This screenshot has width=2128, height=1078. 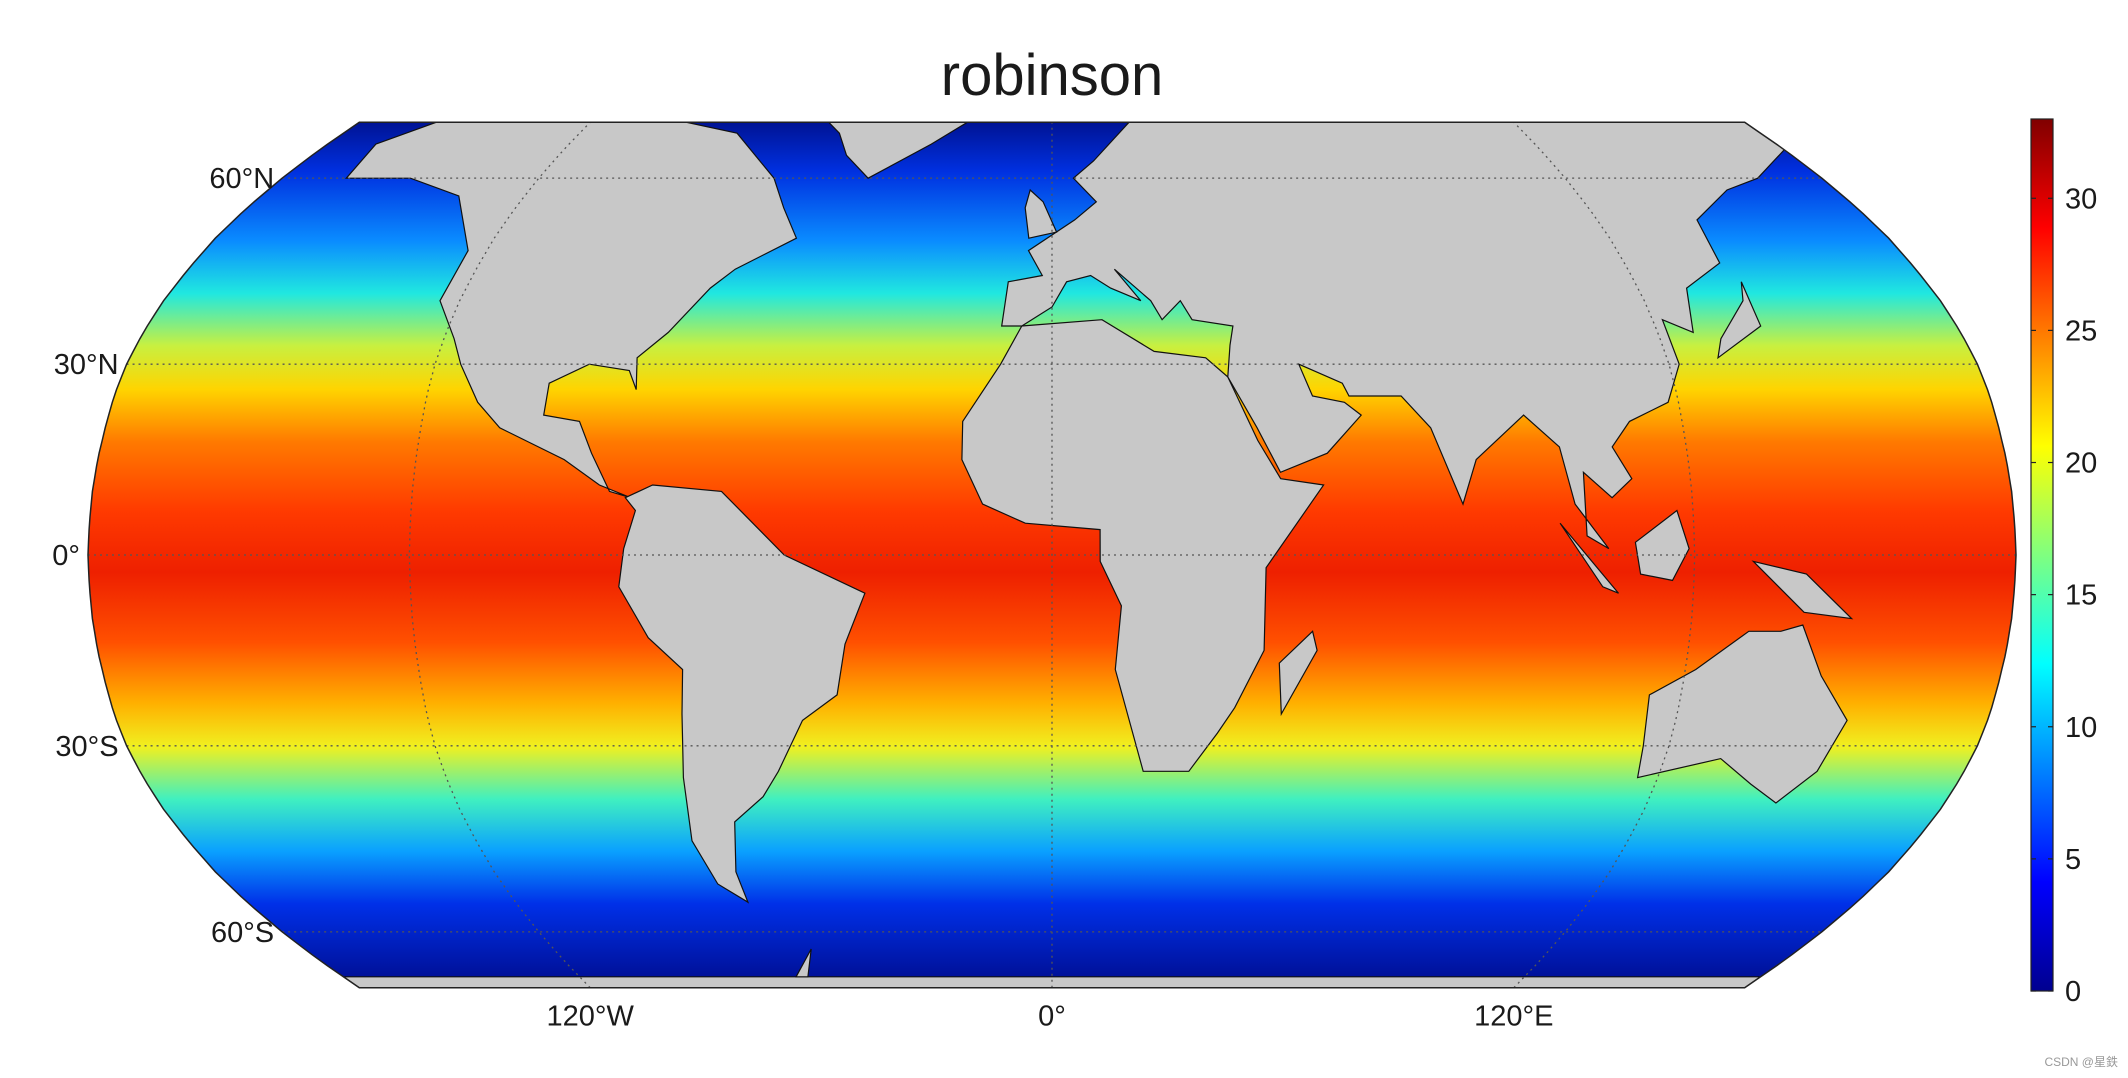 What do you see at coordinates (2081, 596) in the screenshot?
I see `colorbar-tick-label: 15` at bounding box center [2081, 596].